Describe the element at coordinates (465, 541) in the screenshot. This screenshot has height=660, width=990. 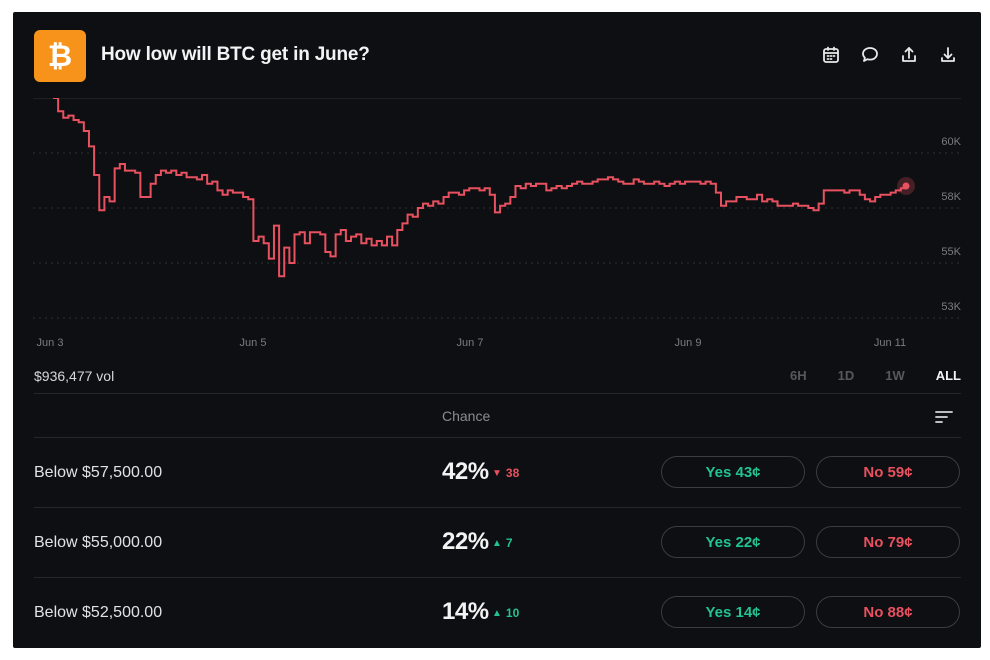
I see `outcome-chance: 22%` at that location.